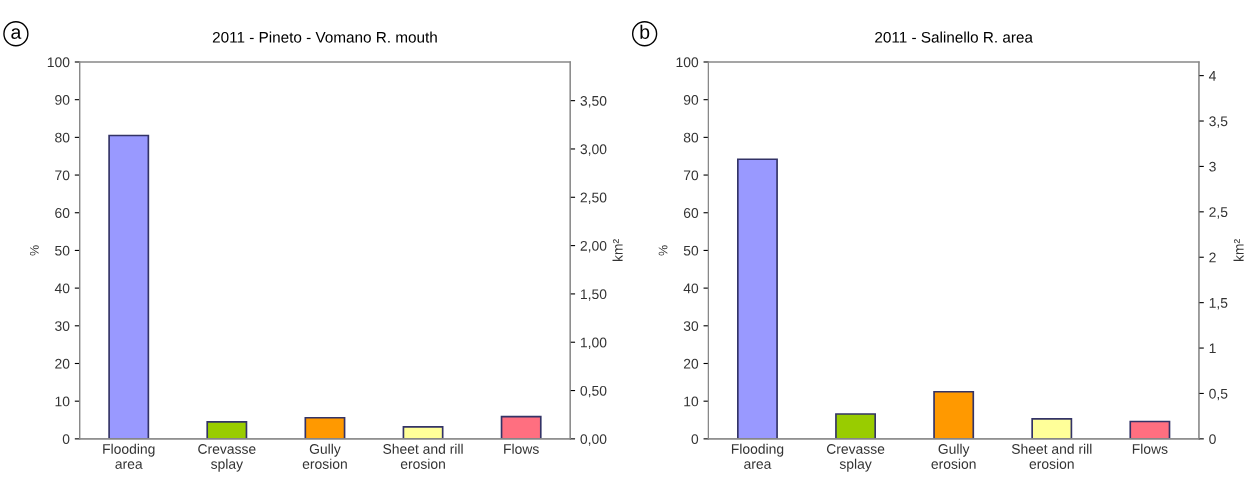 This screenshot has width=1245, height=492. I want to click on y2-tick-label: 2,50, so click(593, 198).